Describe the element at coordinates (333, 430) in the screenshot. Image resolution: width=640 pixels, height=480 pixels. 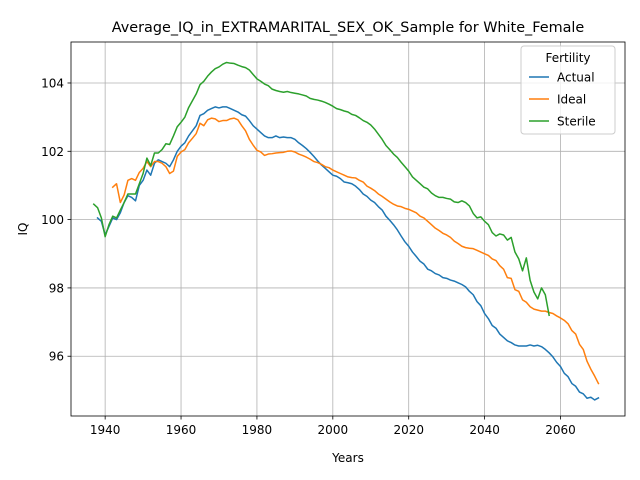
I see `x-tick-label: 2000` at that location.